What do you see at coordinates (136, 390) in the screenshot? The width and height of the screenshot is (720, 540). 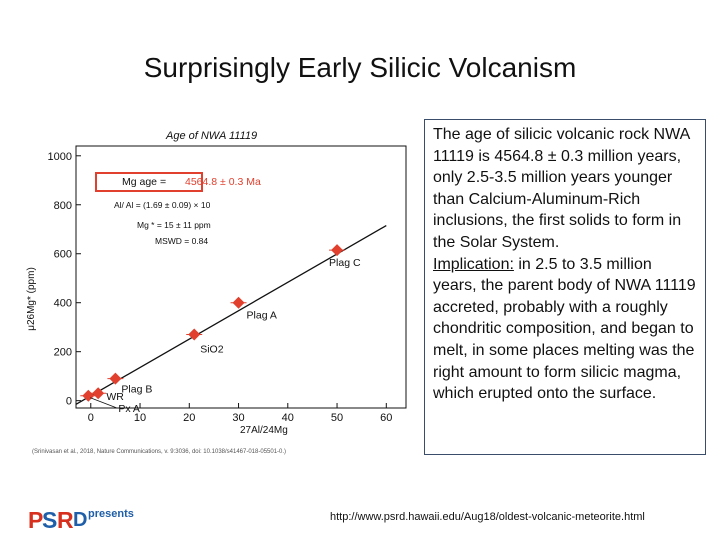 I see `point-label: Plag B` at bounding box center [136, 390].